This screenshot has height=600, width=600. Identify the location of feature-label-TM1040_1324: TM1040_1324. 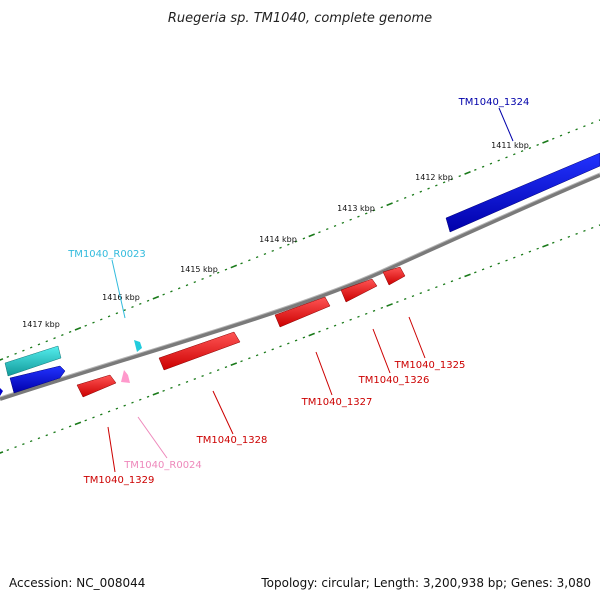
(494, 102).